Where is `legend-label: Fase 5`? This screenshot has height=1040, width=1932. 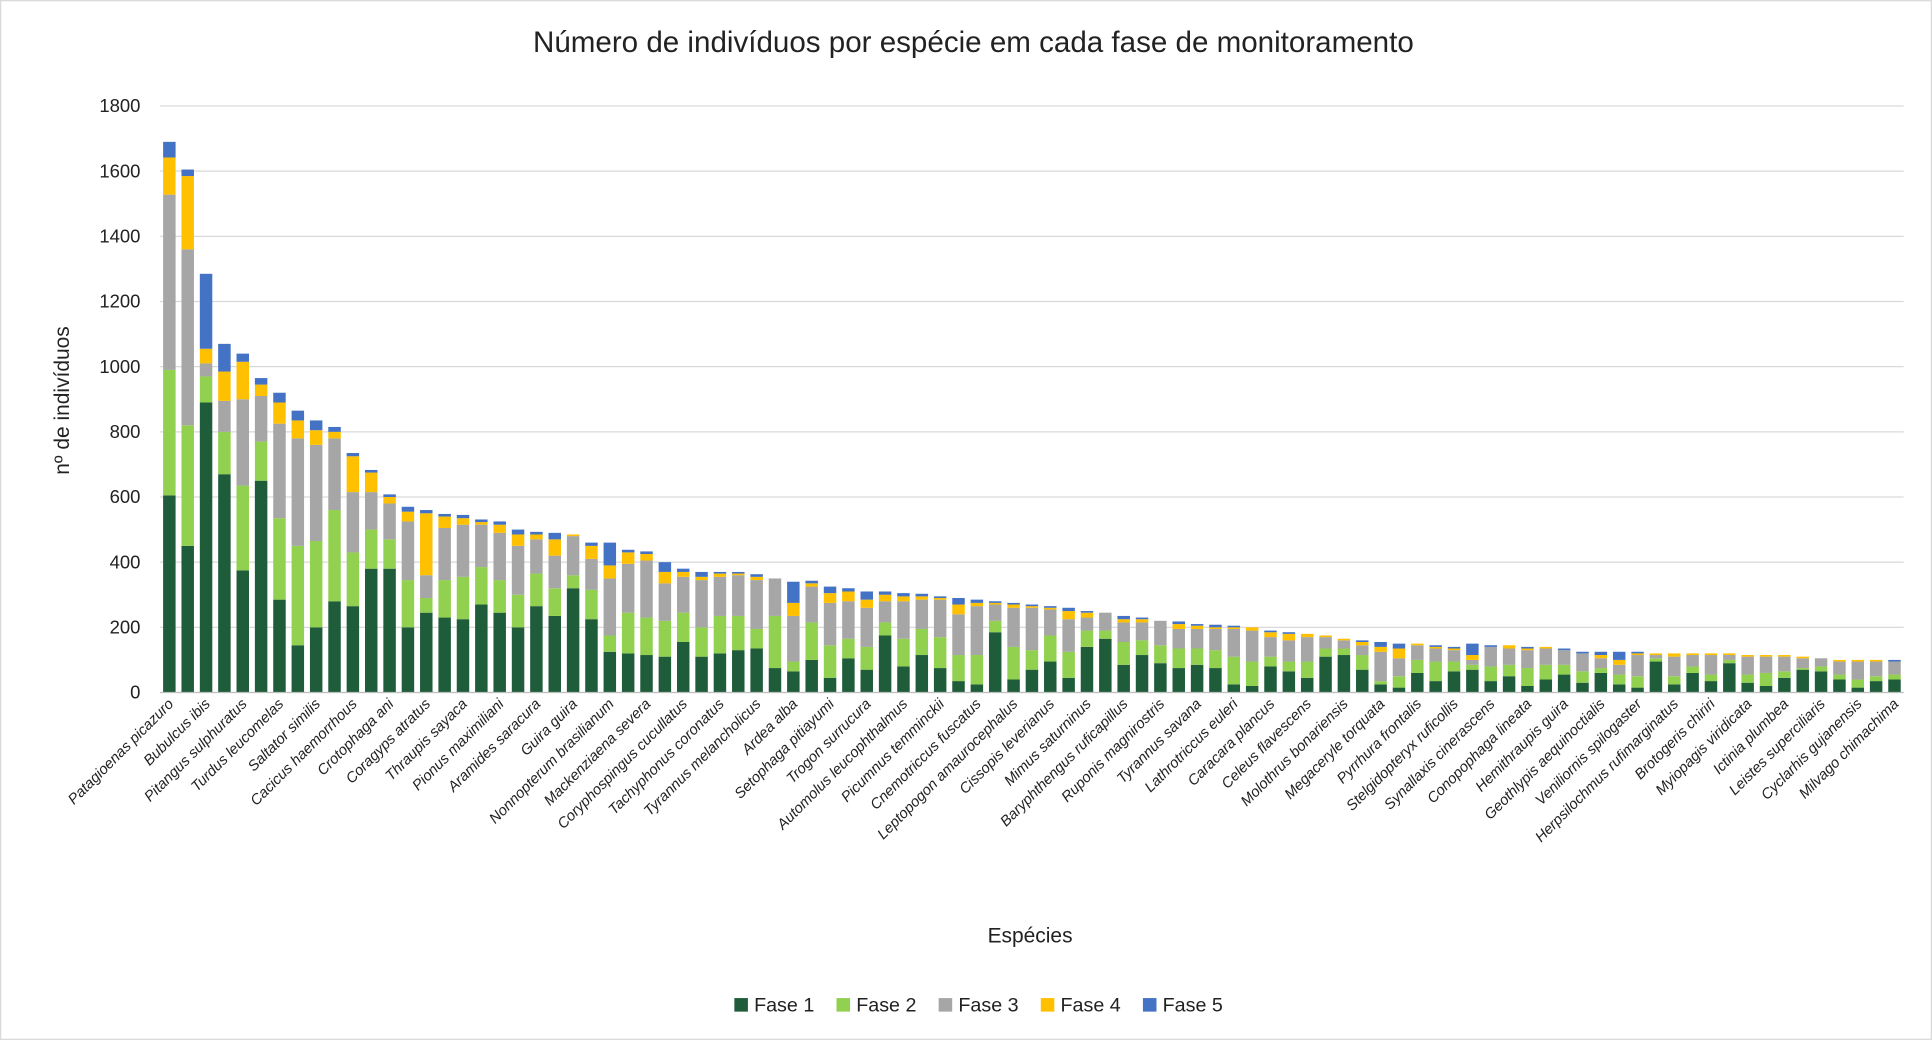
legend-label: Fase 5 is located at coordinates (1193, 1006).